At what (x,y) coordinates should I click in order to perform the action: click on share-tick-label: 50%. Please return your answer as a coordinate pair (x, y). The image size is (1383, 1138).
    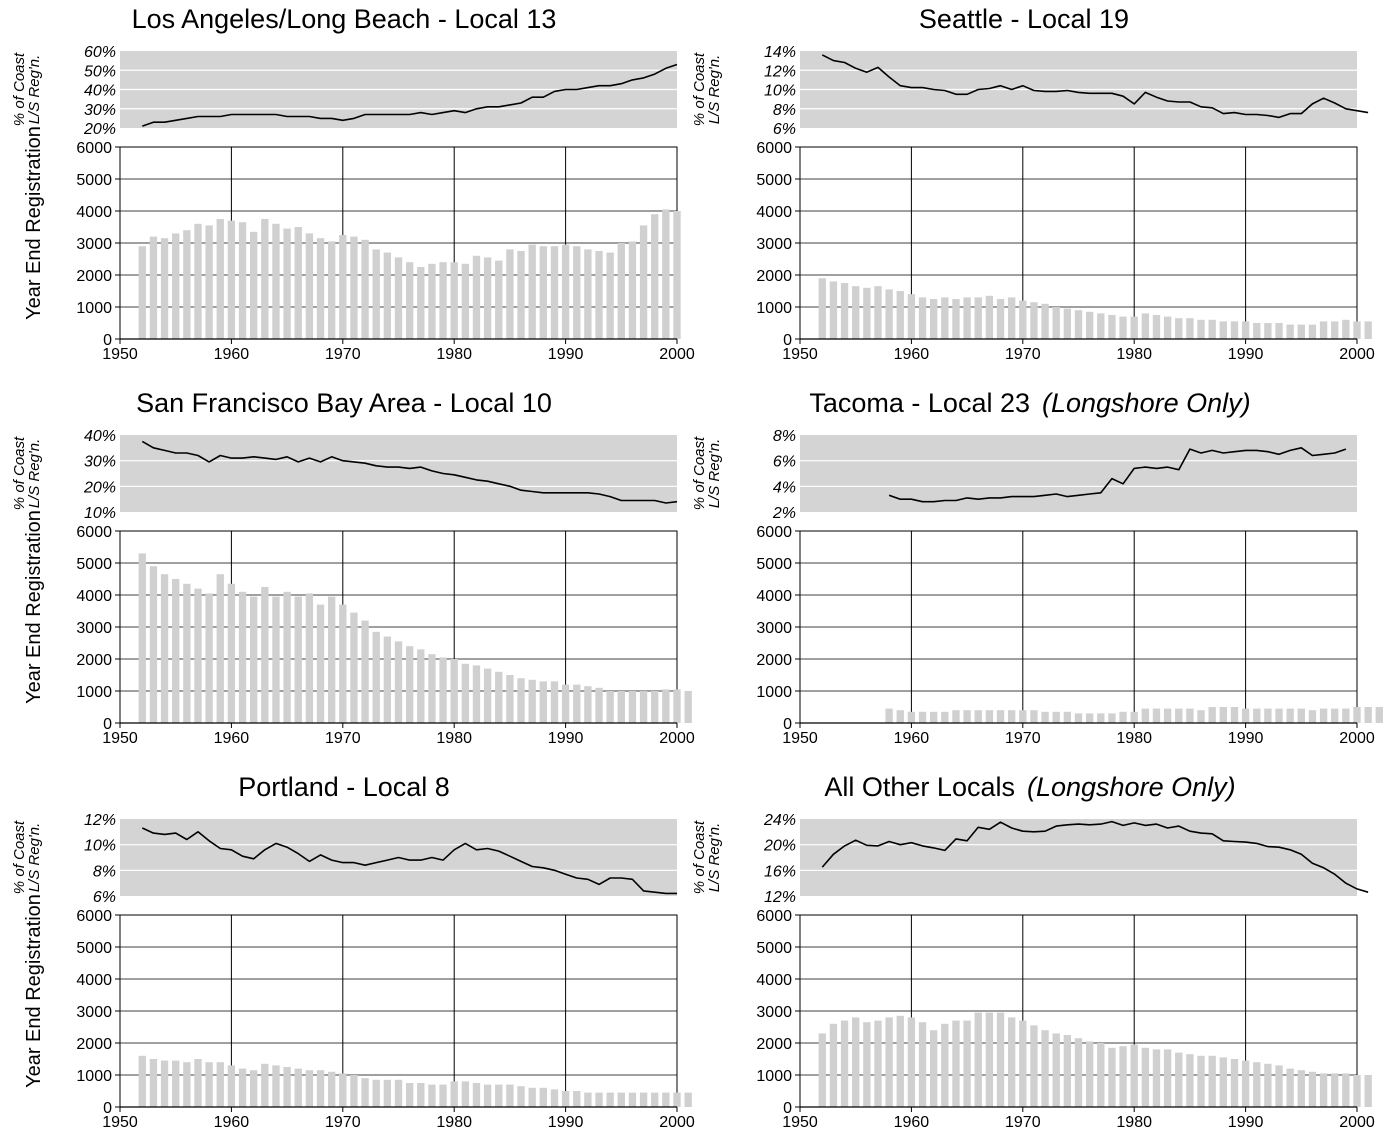
    Looking at the image, I should click on (100, 71).